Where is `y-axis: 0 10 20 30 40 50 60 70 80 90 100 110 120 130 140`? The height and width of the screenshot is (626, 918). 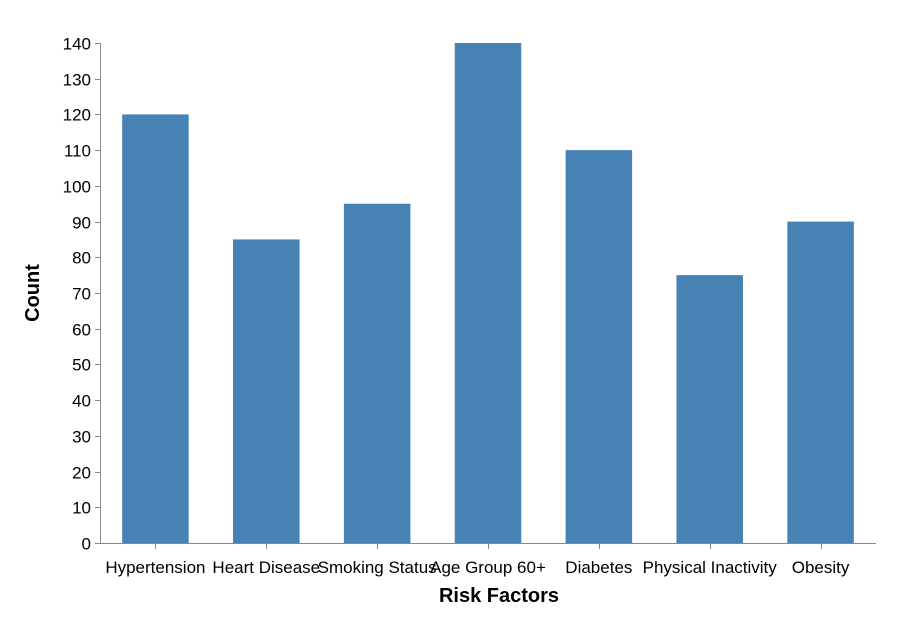
y-axis: 0 10 20 30 40 50 60 70 80 90 100 110 120 130 140 is located at coordinates (82, 294).